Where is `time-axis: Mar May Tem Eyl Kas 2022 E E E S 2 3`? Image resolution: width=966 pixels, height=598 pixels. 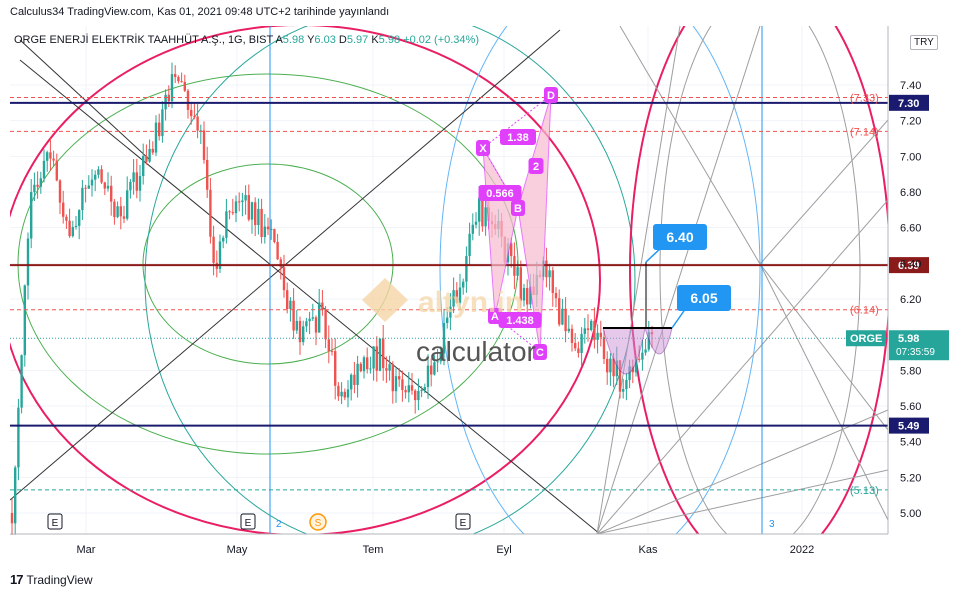 time-axis: Mar May Tem Eyl Kas 2022 E E E S 2 3 is located at coordinates (449, 534).